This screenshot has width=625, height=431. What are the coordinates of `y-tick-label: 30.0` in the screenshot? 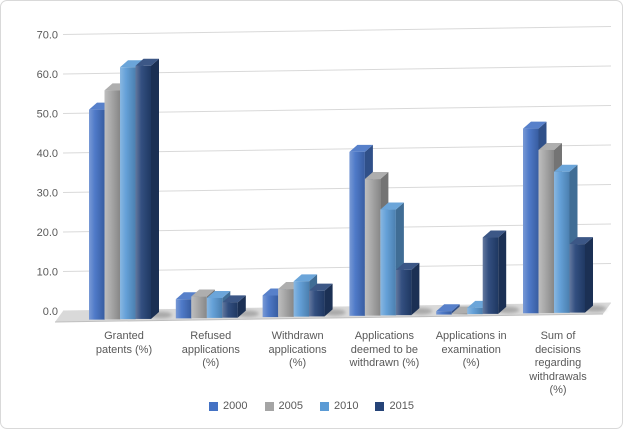 It's located at (47, 194).